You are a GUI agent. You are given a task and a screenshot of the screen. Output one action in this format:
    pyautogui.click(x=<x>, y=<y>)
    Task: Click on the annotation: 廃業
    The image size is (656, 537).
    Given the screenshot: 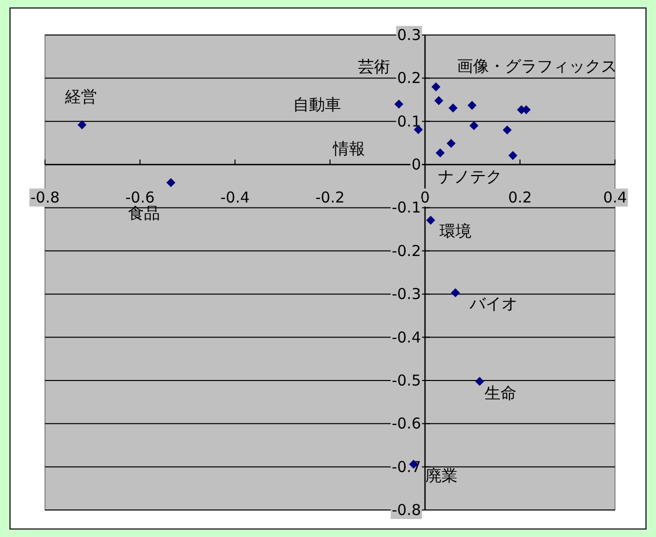 What is the action you would take?
    pyautogui.click(x=442, y=476)
    